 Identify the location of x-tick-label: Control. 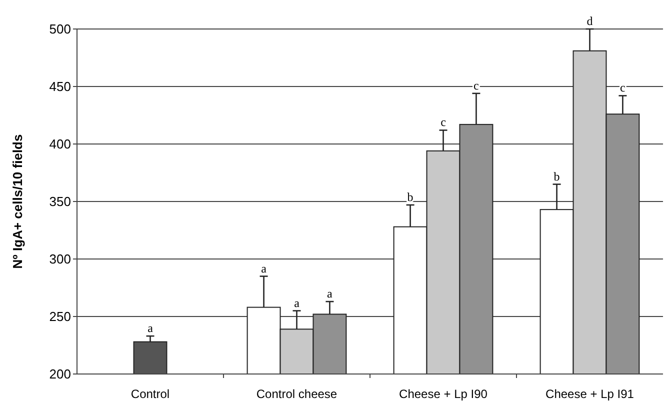
(150, 394).